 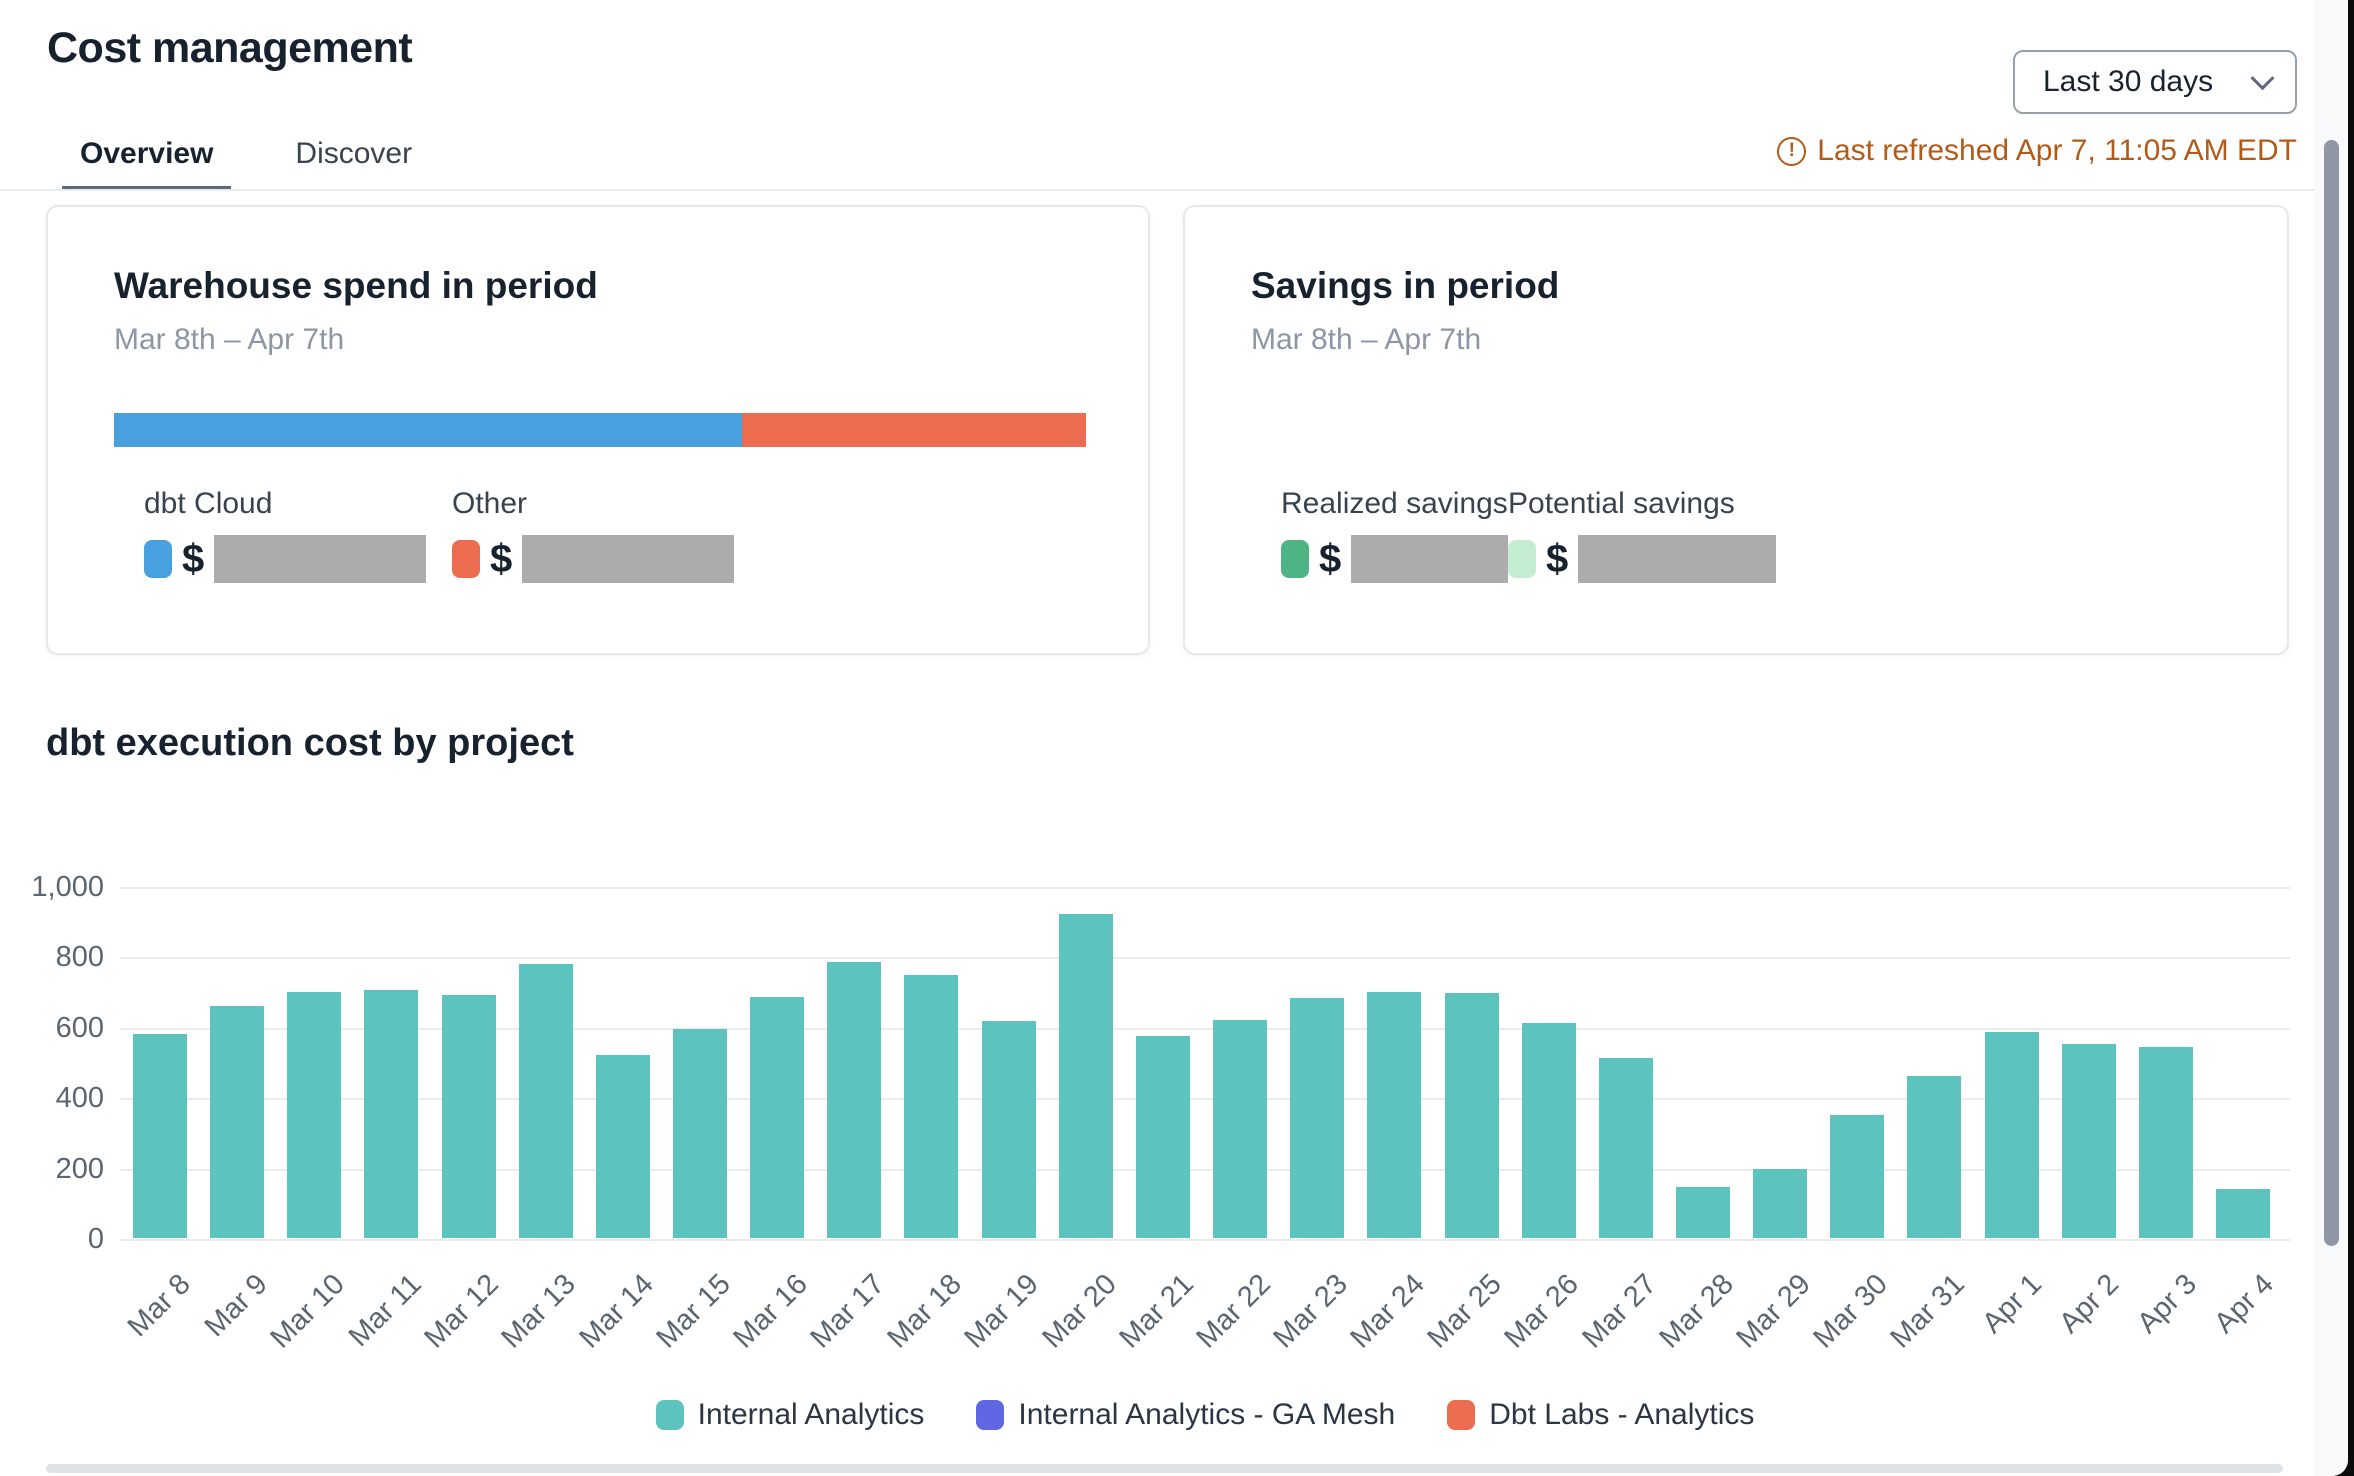 What do you see at coordinates (2089, 1304) in the screenshot?
I see `x-tick-label: Apr 2` at bounding box center [2089, 1304].